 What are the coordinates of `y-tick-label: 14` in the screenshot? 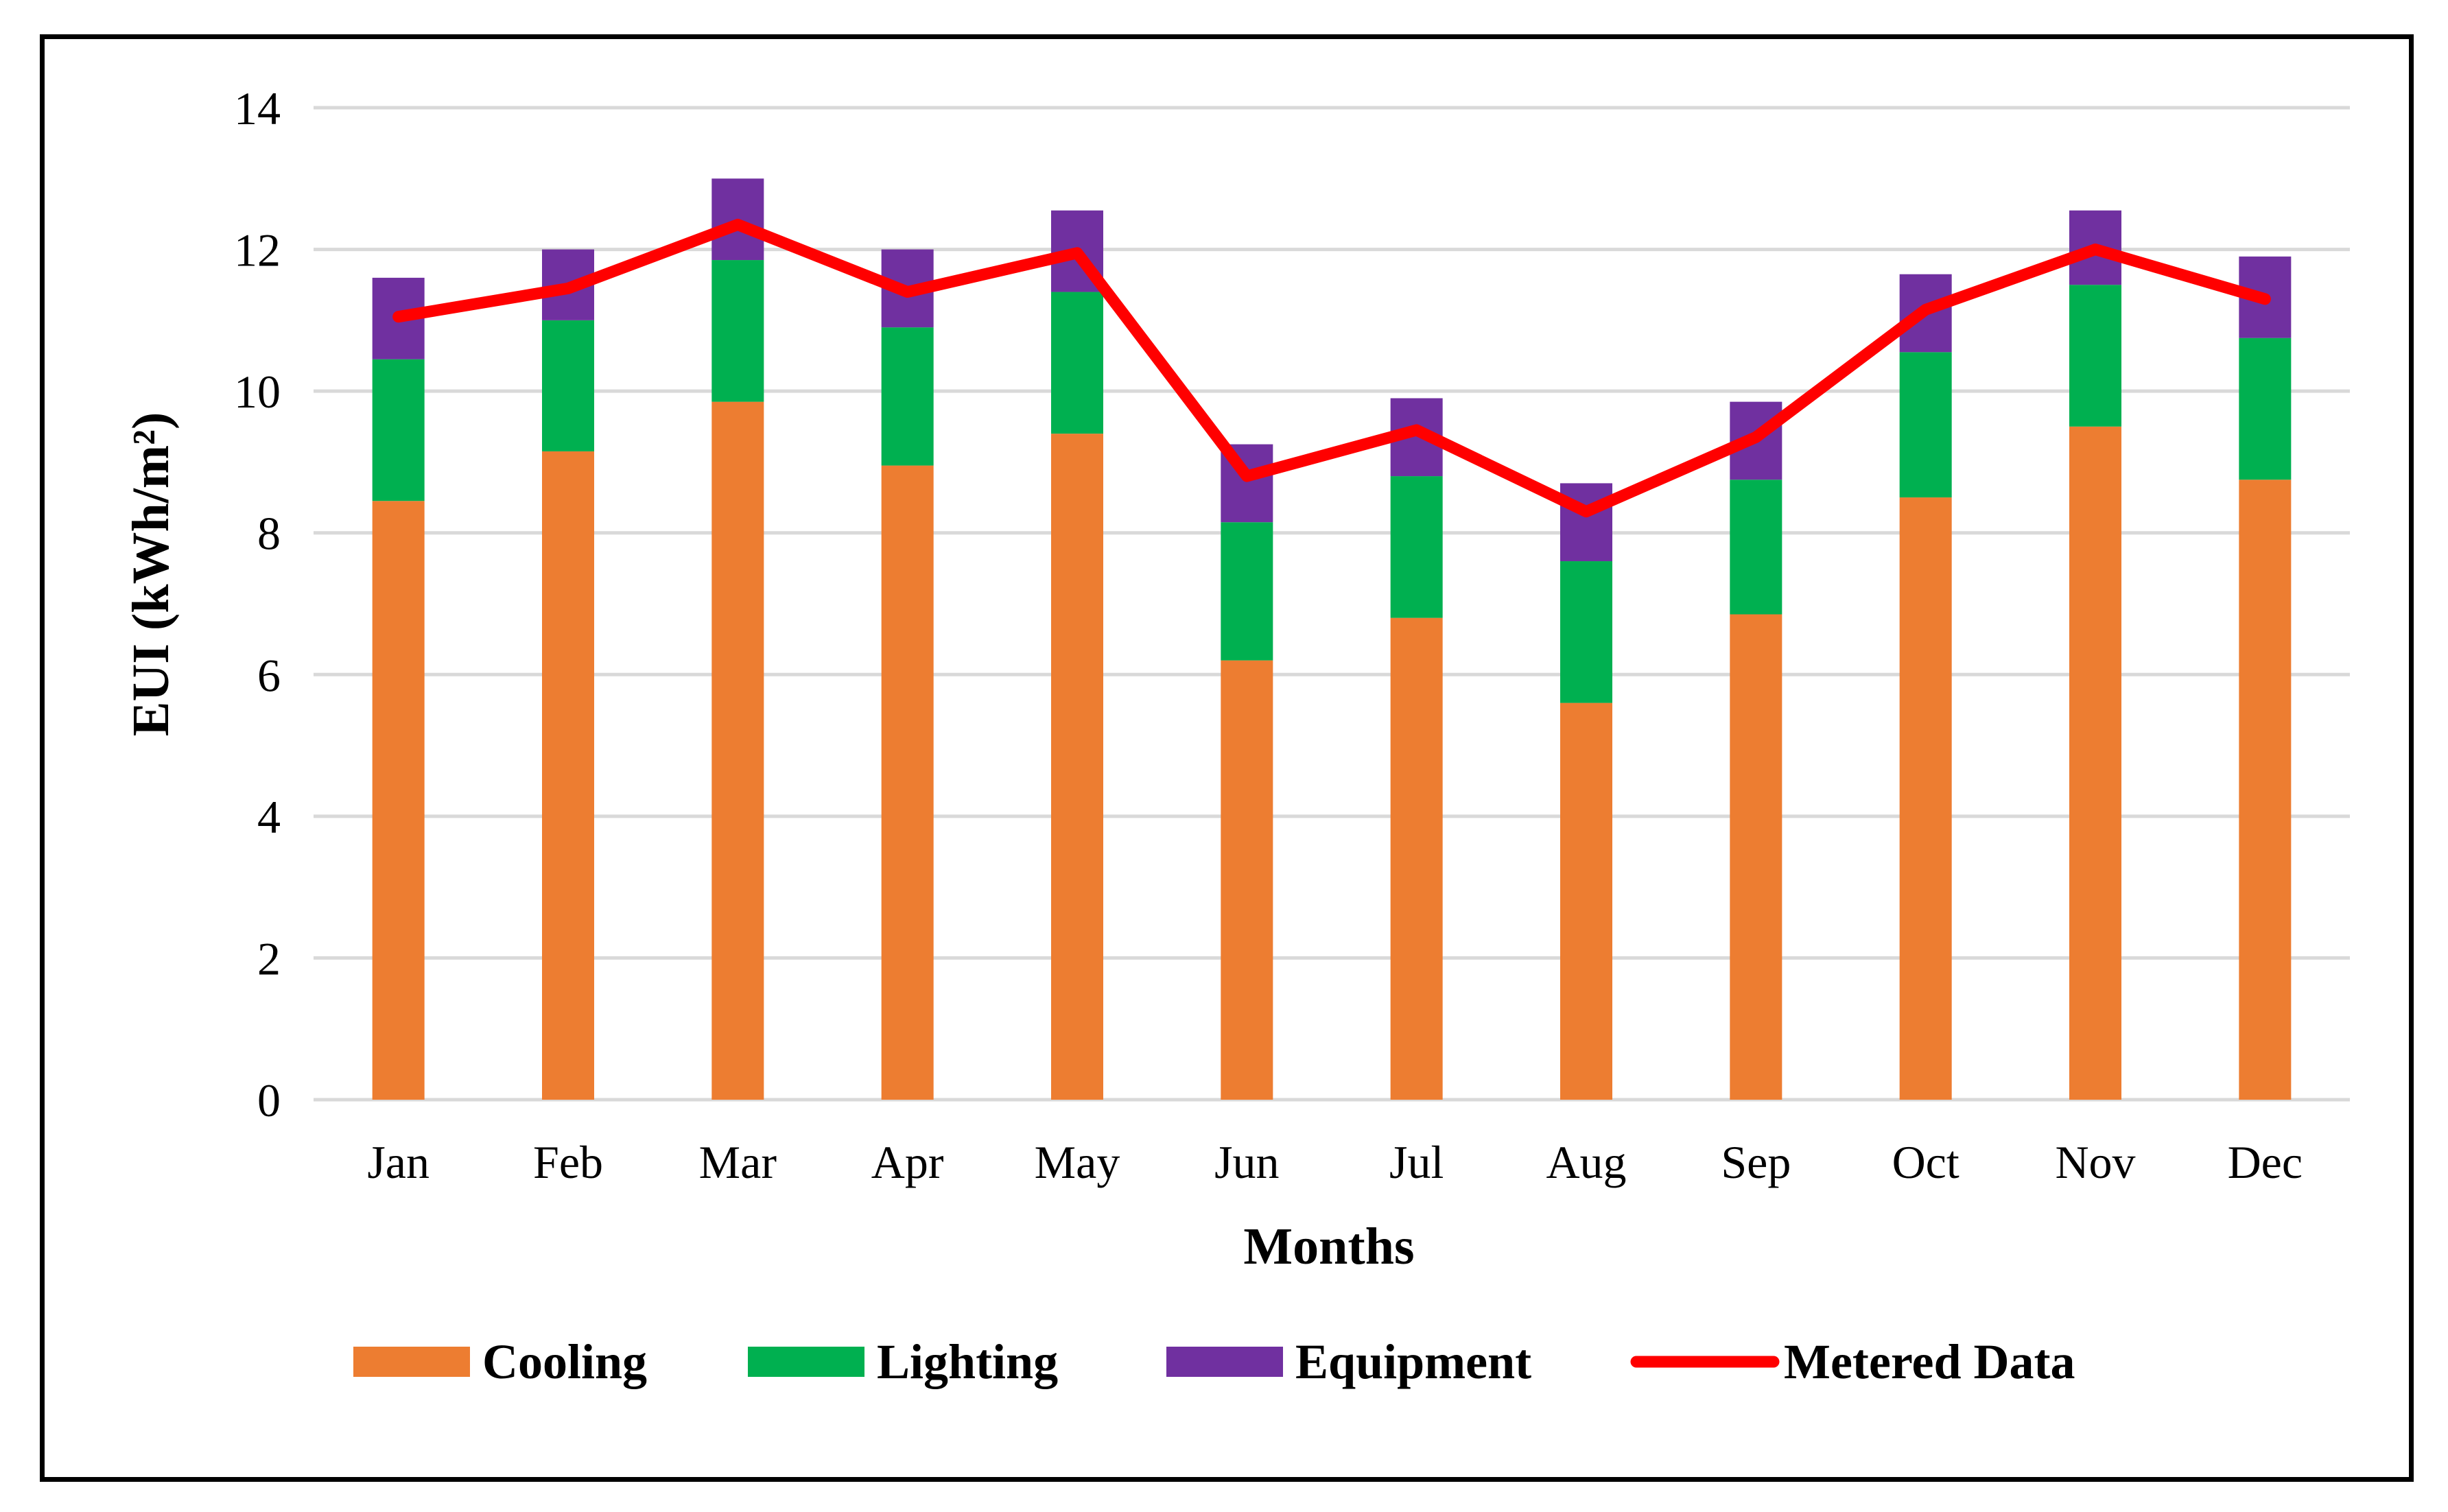 It's located at (257, 108).